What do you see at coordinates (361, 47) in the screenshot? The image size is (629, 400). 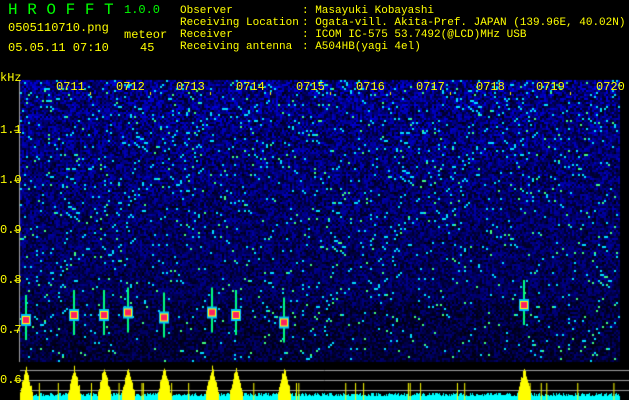 I see `info-value: : A504HB(yagi 4el)` at bounding box center [361, 47].